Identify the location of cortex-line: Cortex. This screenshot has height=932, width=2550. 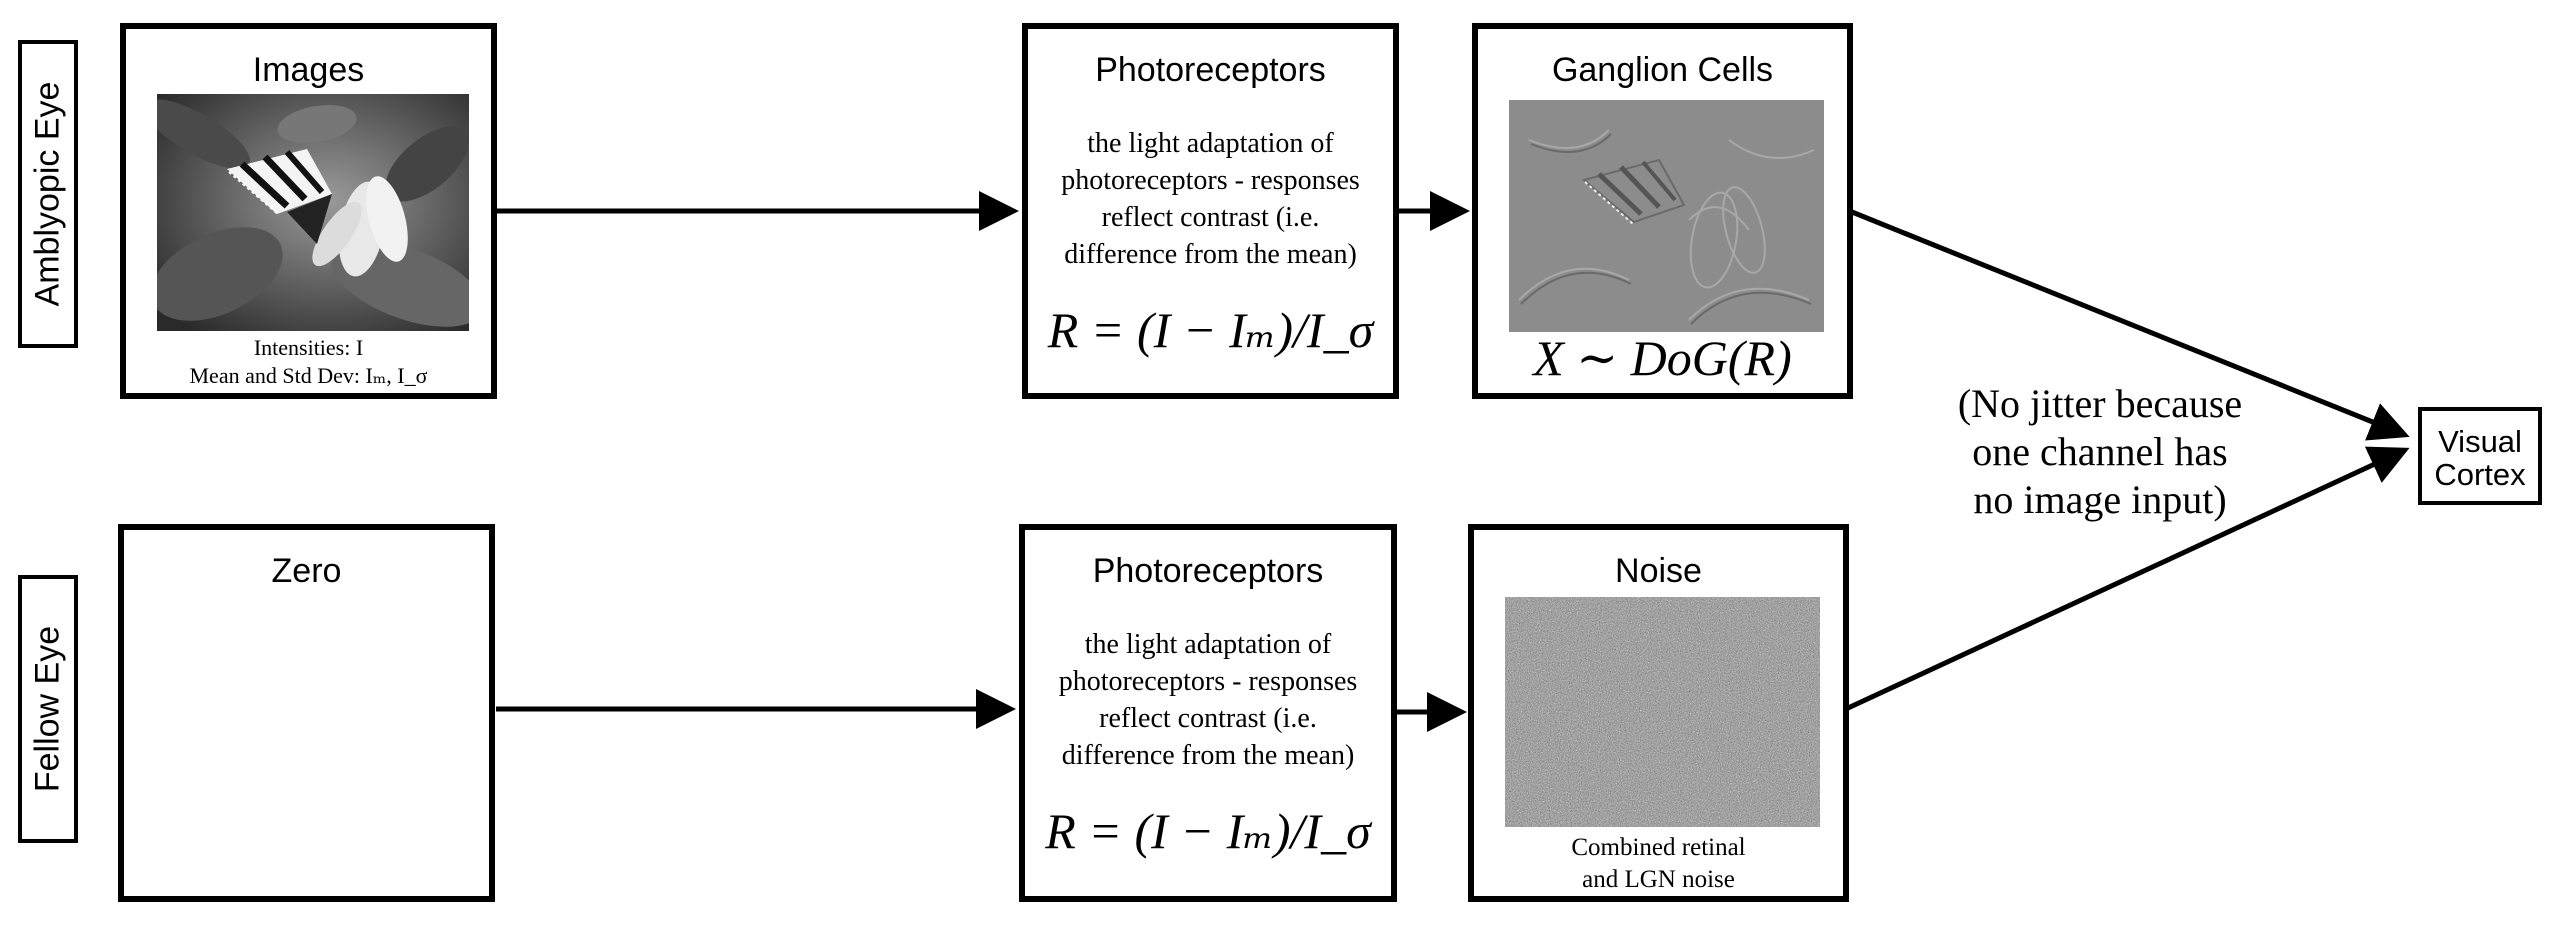
(2480, 474).